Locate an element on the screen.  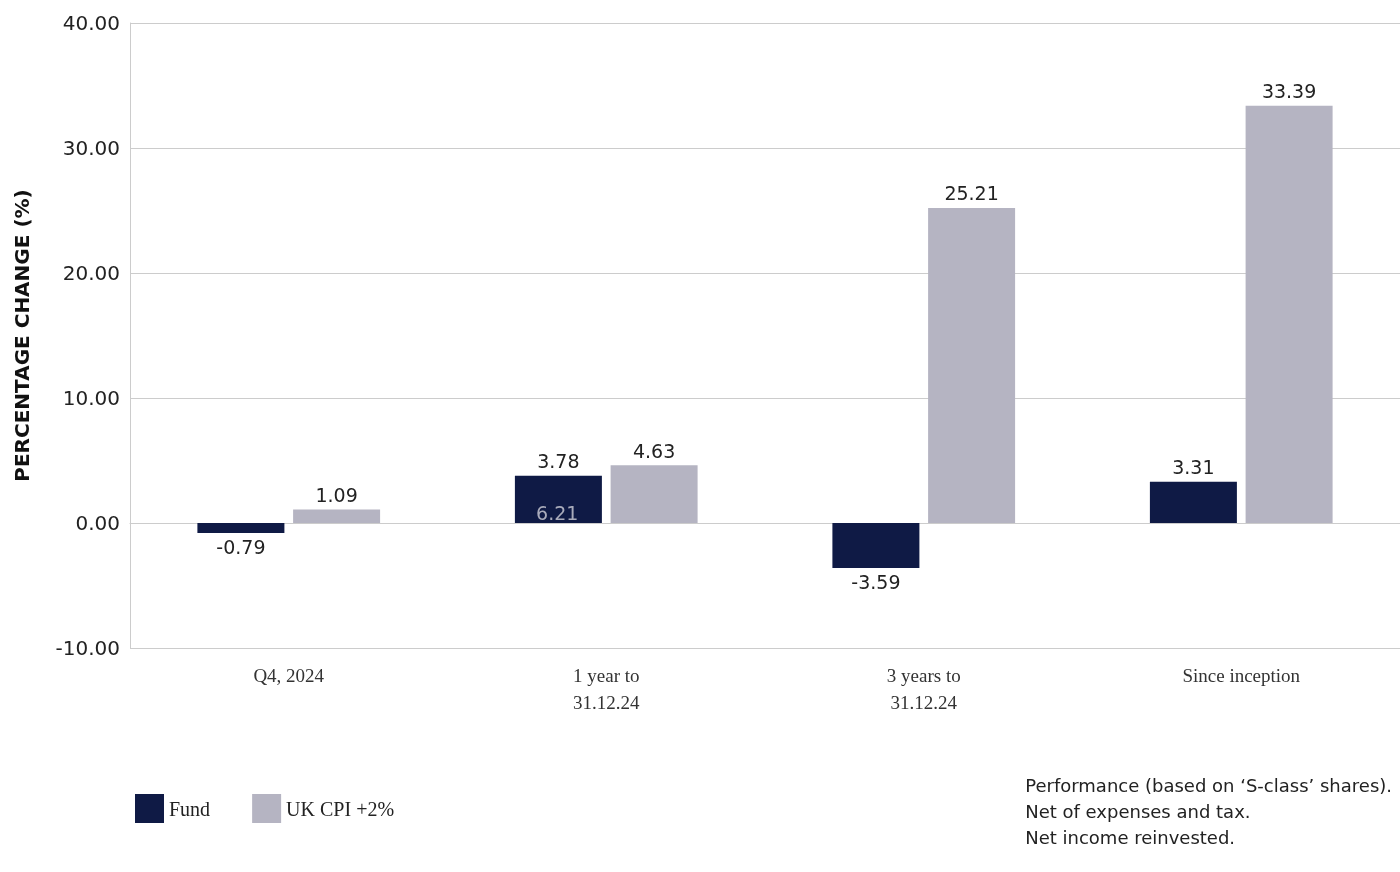
data-label: 33.39 is located at coordinates (1289, 91).